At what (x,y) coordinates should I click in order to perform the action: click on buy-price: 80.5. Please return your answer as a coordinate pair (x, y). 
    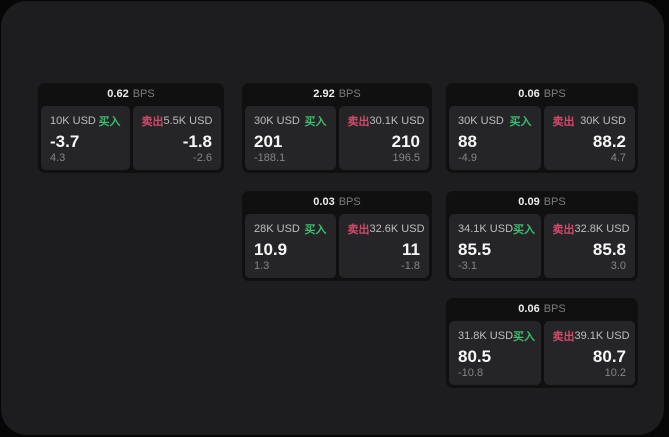
    Looking at the image, I should click on (475, 356).